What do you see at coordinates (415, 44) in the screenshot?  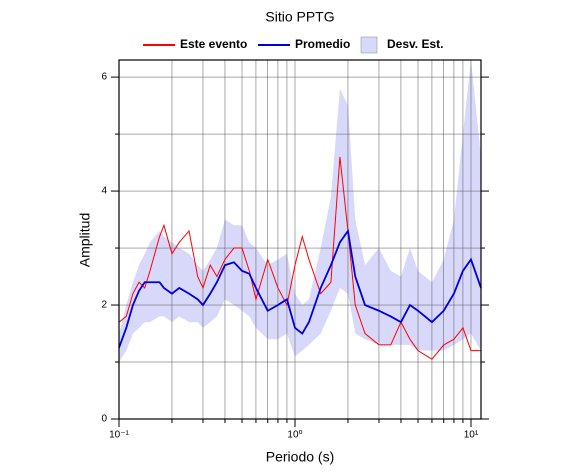 I see `legend-label: Desv. Est.` at bounding box center [415, 44].